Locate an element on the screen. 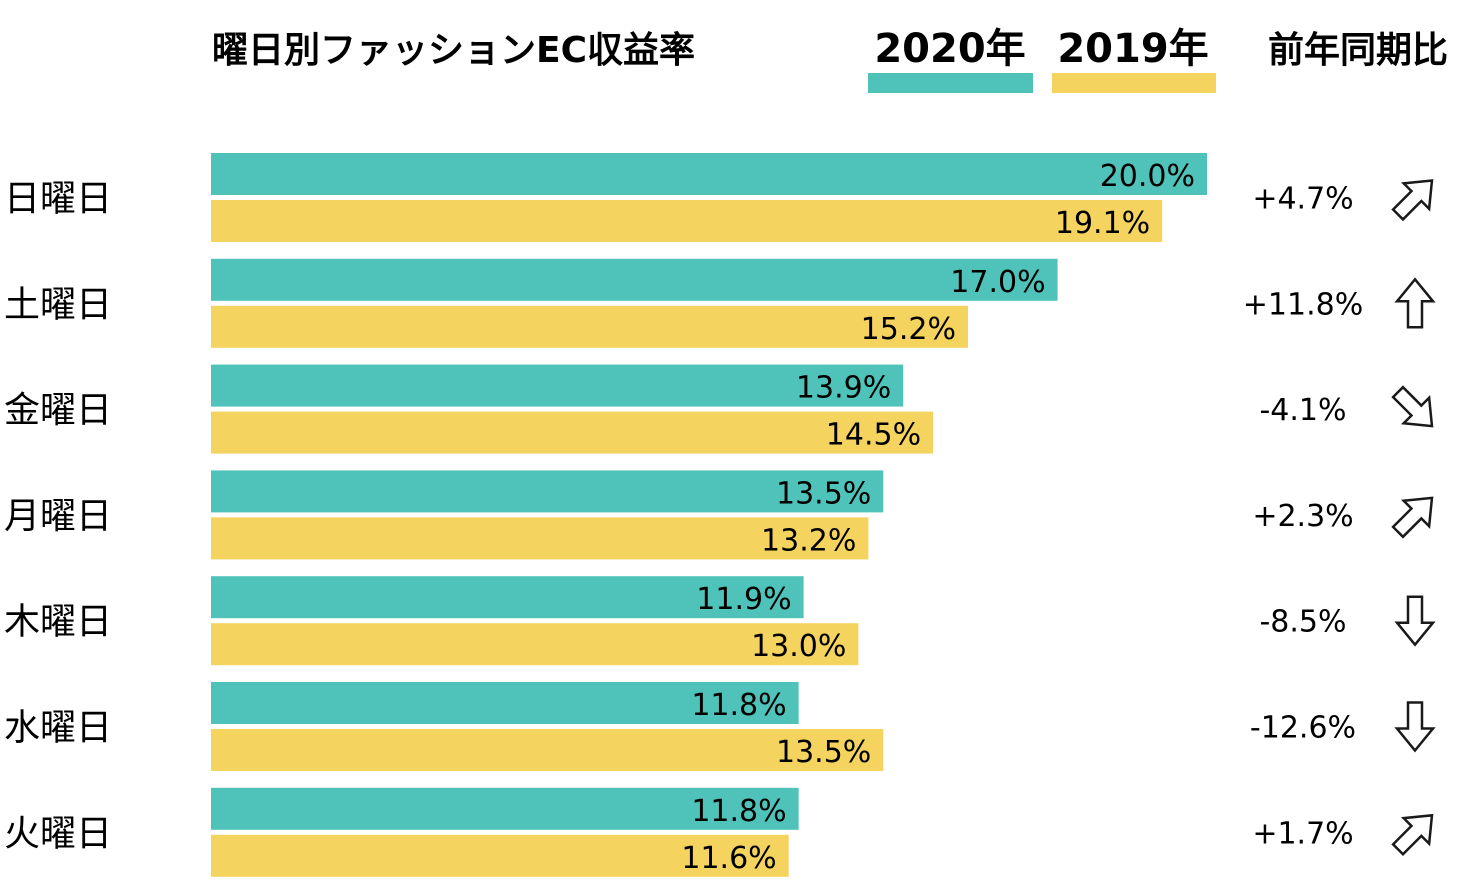  category-label: 土曜日 is located at coordinates (58, 304).